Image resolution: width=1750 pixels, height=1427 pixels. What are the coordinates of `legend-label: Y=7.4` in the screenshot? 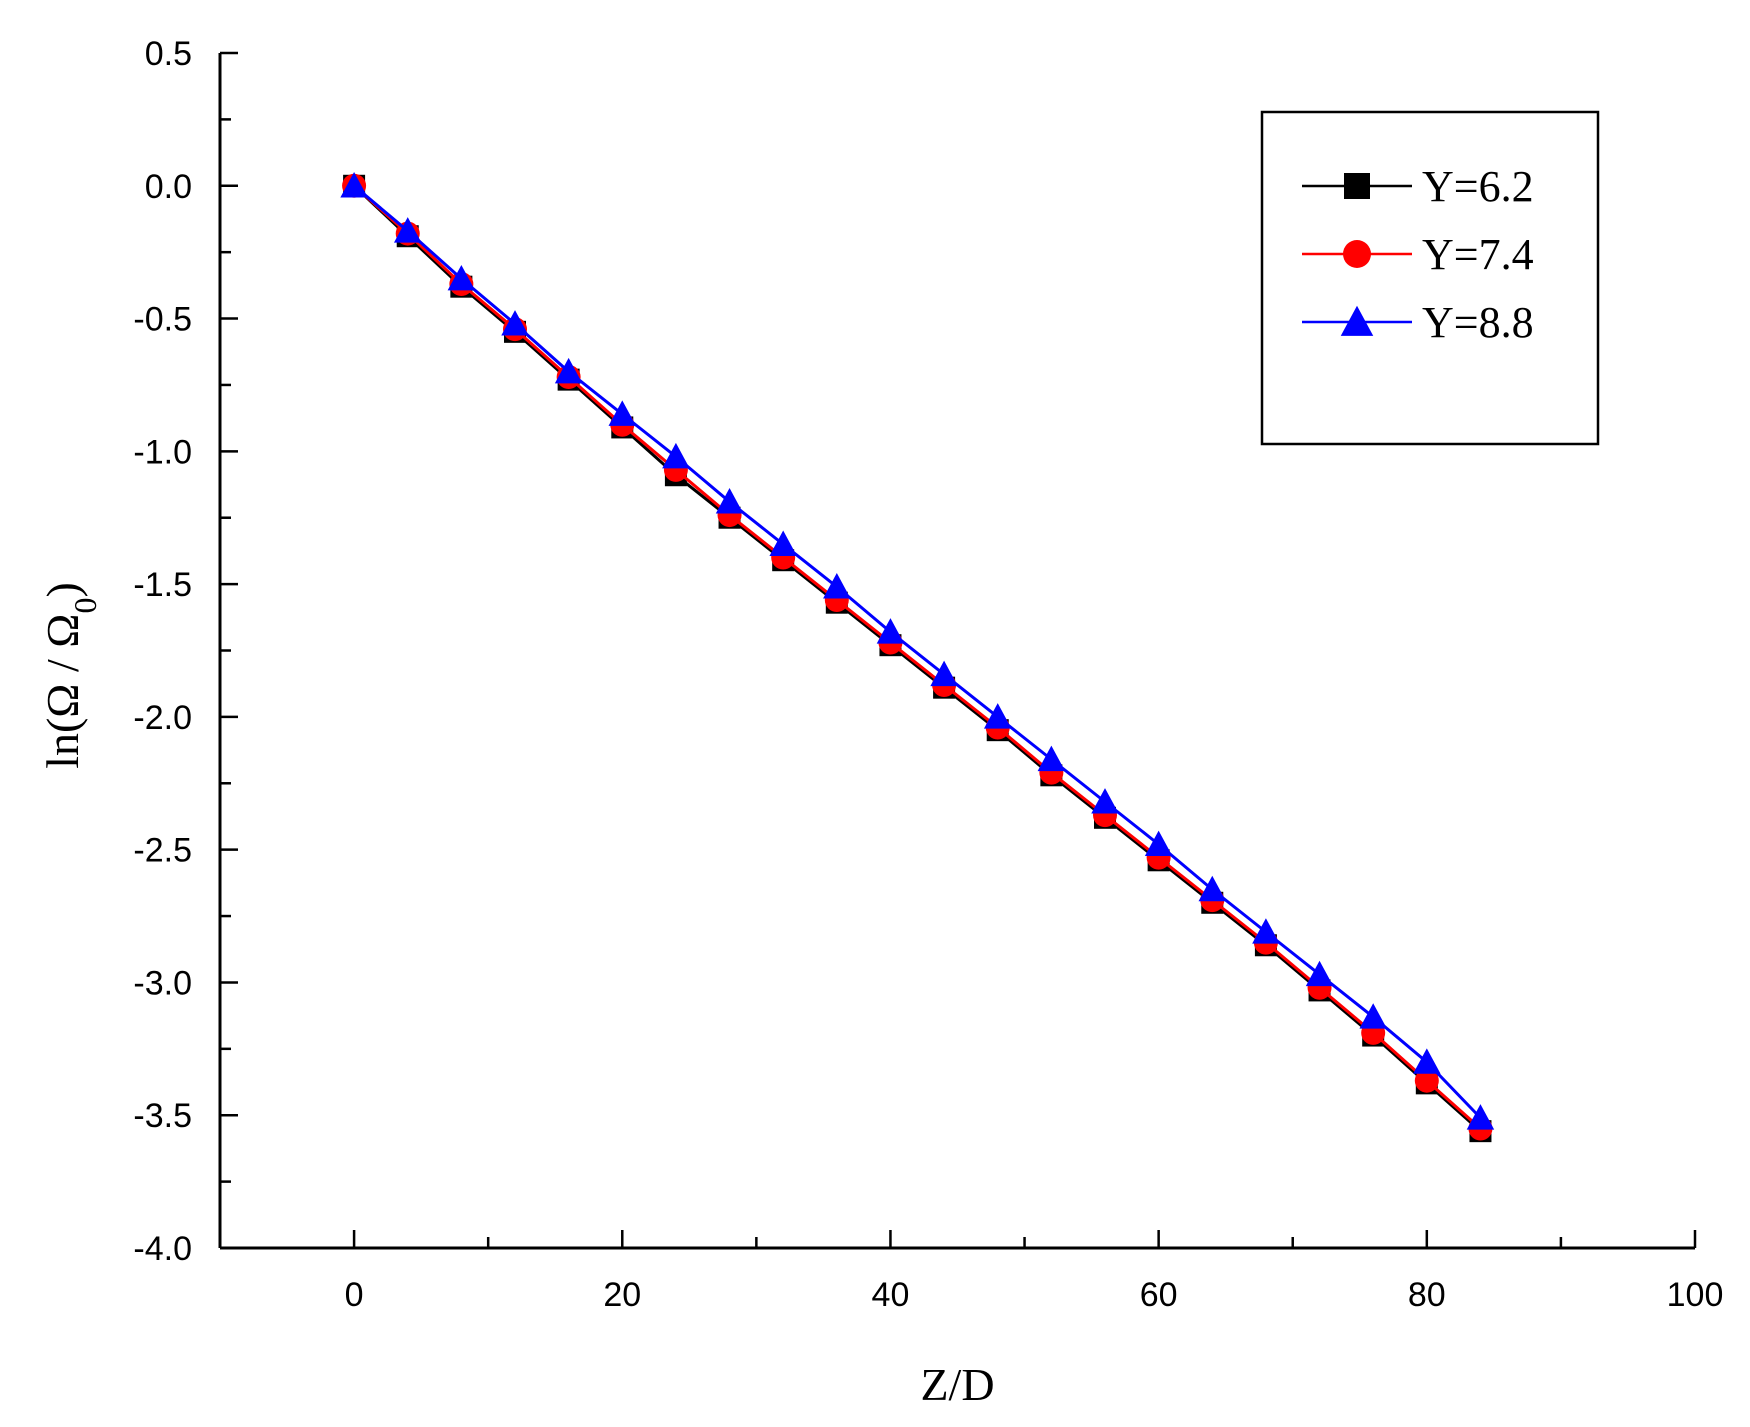 It's located at (1478, 254).